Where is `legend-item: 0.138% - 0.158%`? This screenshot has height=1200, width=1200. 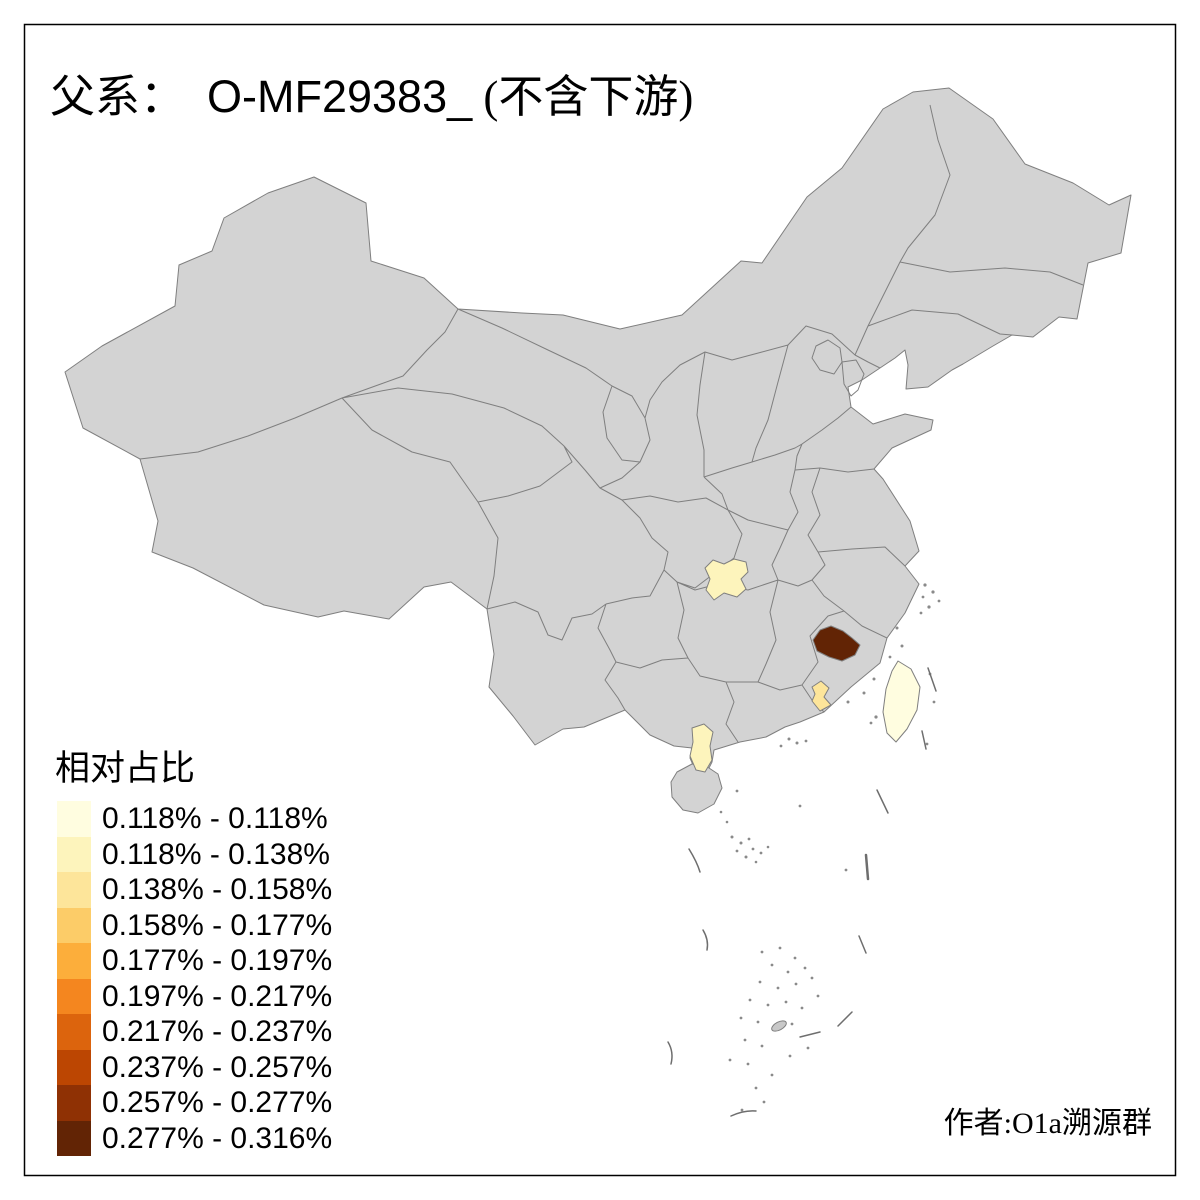 legend-item: 0.138% - 0.158% is located at coordinates (194, 890).